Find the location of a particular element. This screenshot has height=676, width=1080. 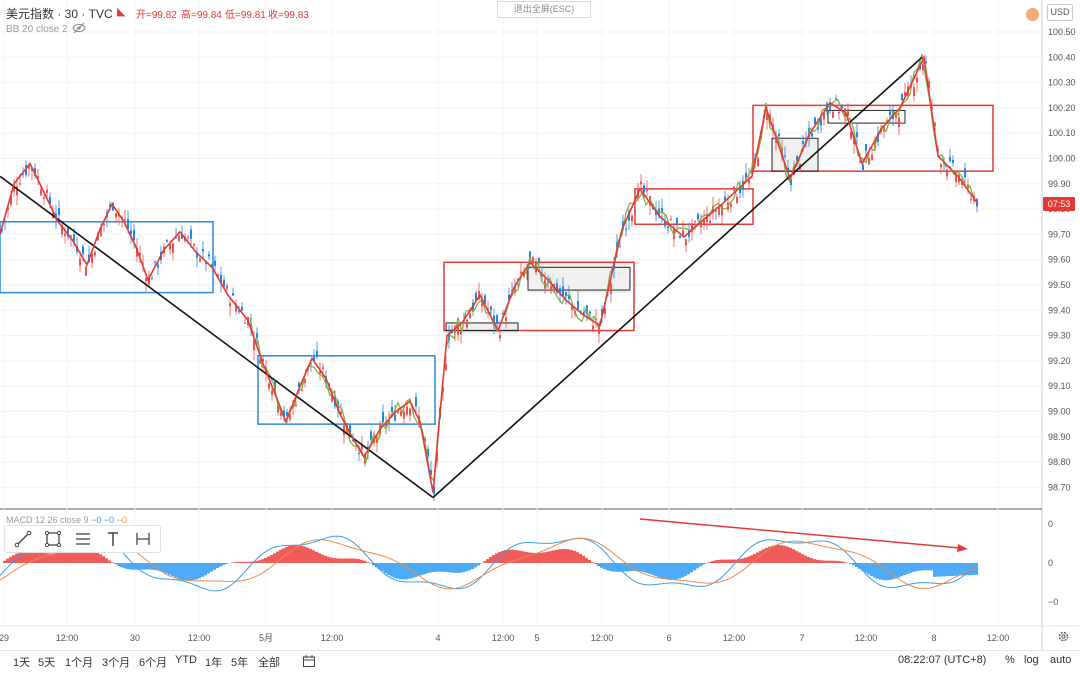

range-button-2: 1个月 is located at coordinates (79, 662).